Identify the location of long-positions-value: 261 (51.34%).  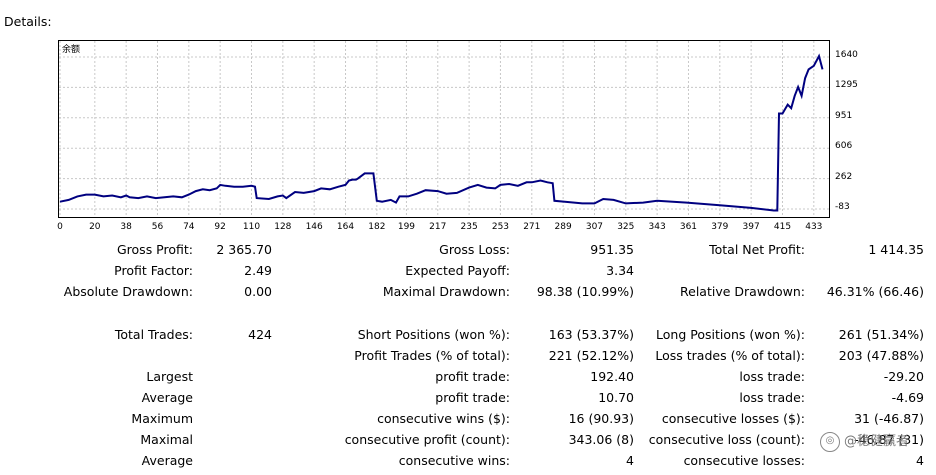
(881, 334).